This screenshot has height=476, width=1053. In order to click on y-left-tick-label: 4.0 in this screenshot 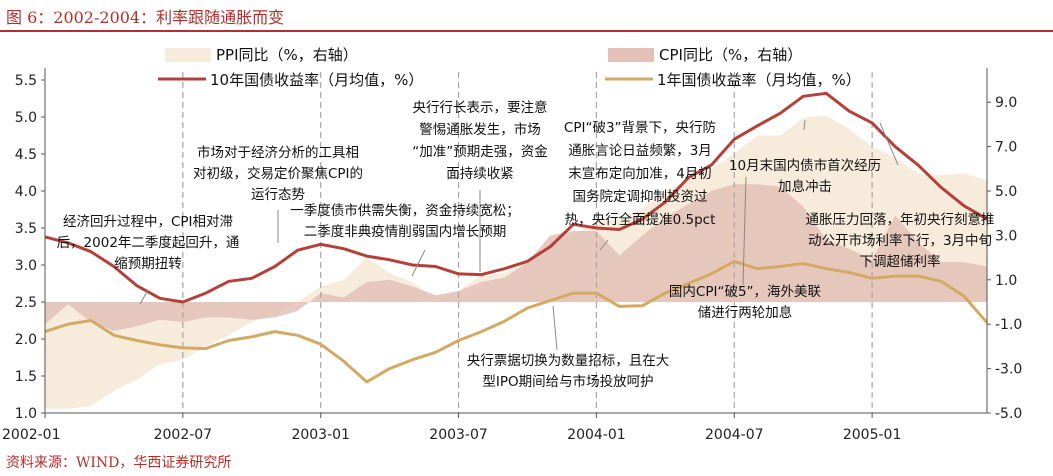, I will do `click(26, 192)`.